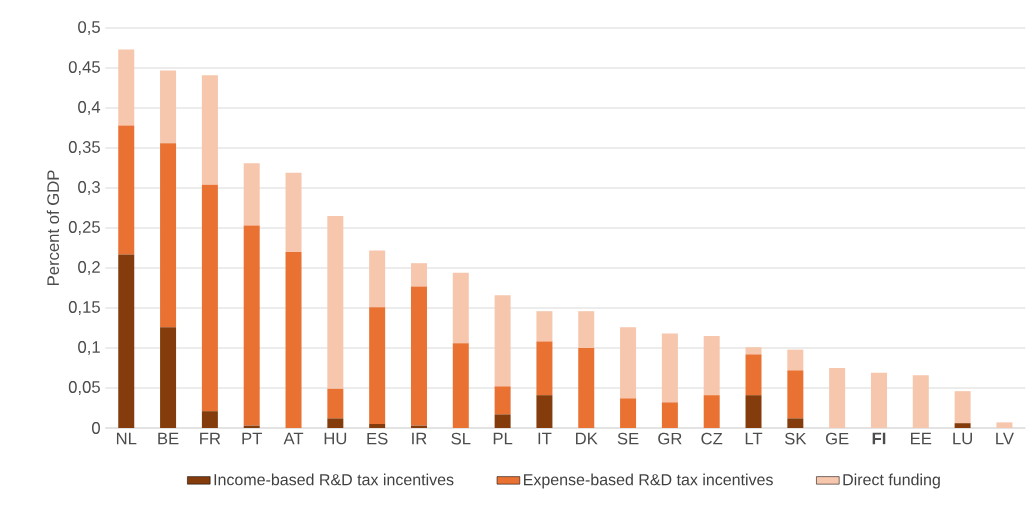 The width and height of the screenshot is (1028, 507). Describe the element at coordinates (461, 438) in the screenshot. I see `x-tick-label: SL` at that location.